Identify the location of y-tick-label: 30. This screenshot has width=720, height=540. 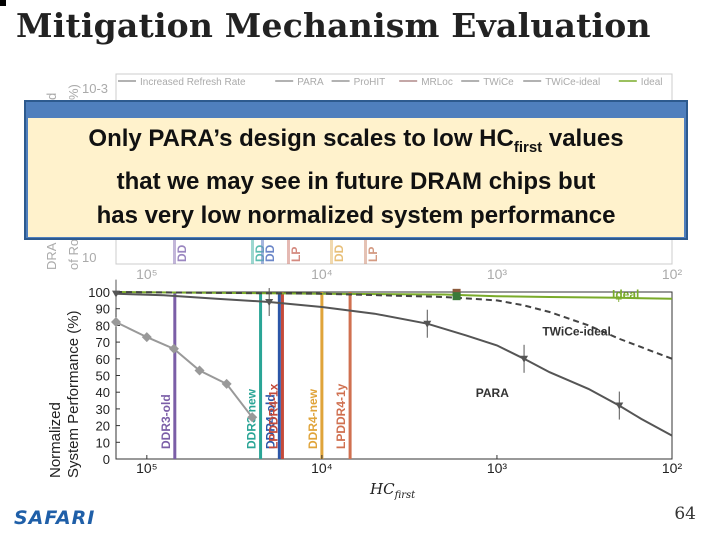
(103, 409).